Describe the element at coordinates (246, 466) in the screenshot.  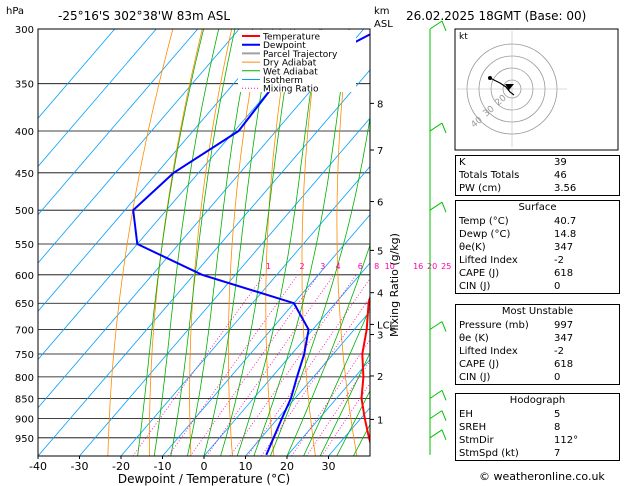
I see `temperature-tick-label: 10` at that location.